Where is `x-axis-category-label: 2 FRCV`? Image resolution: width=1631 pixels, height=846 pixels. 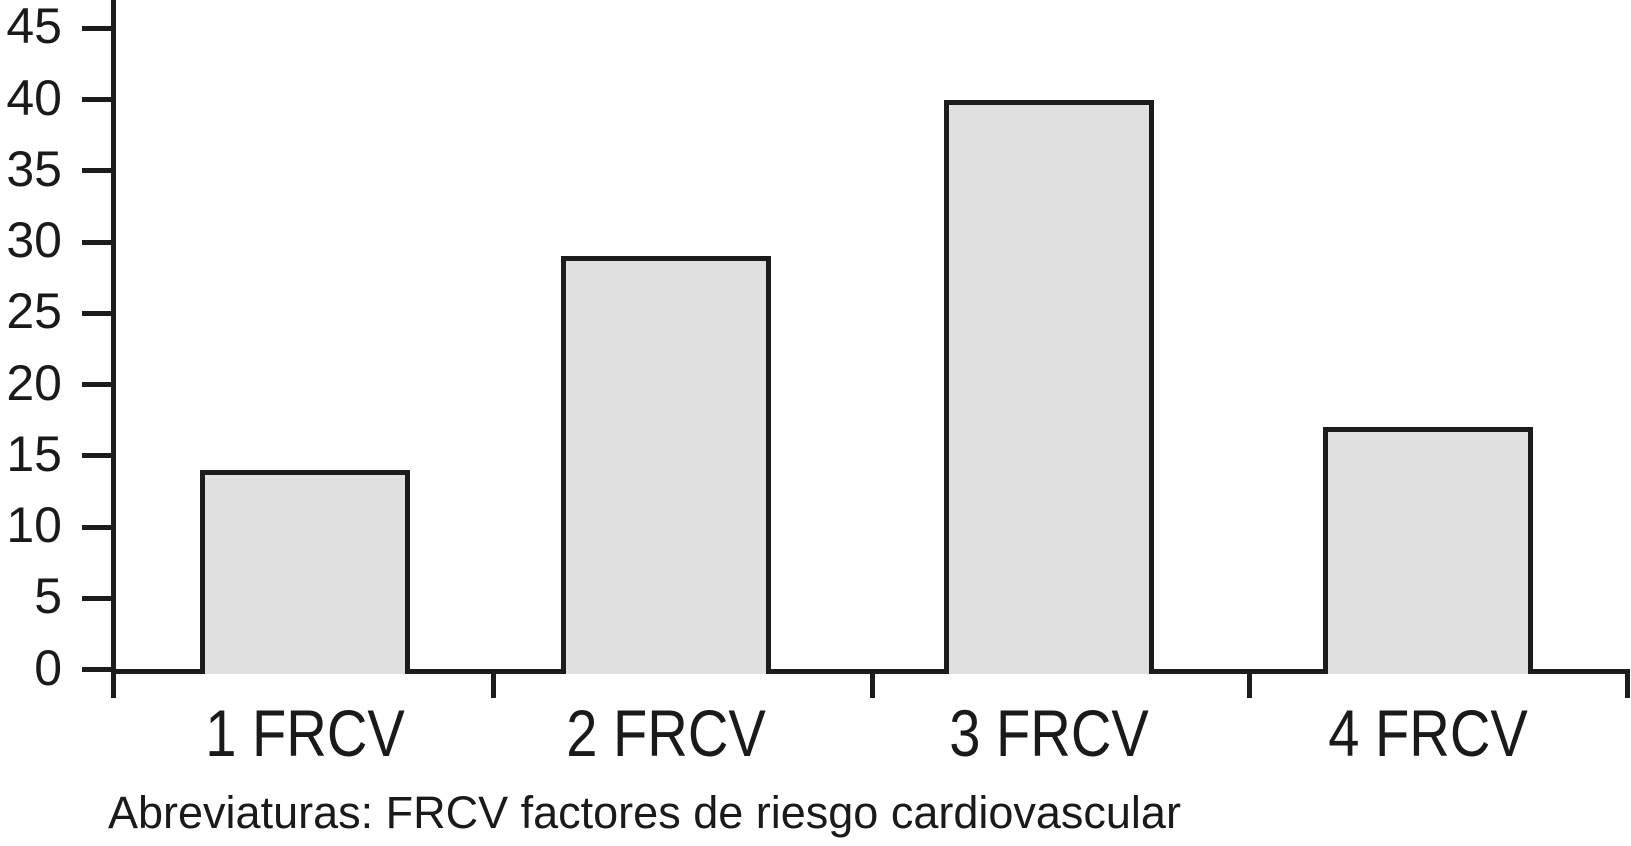
x-axis-category-label: 2 FRCV is located at coordinates (666, 733).